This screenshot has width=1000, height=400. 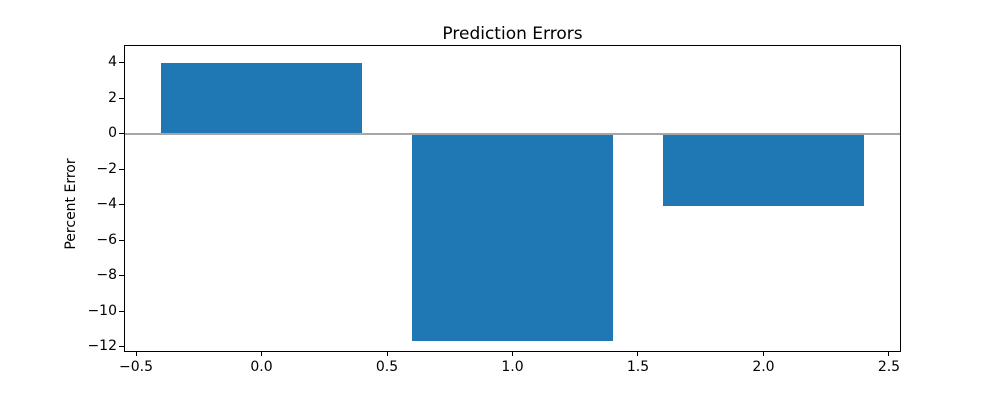 What do you see at coordinates (889, 367) in the screenshot?
I see `x-tick-label: 2.5` at bounding box center [889, 367].